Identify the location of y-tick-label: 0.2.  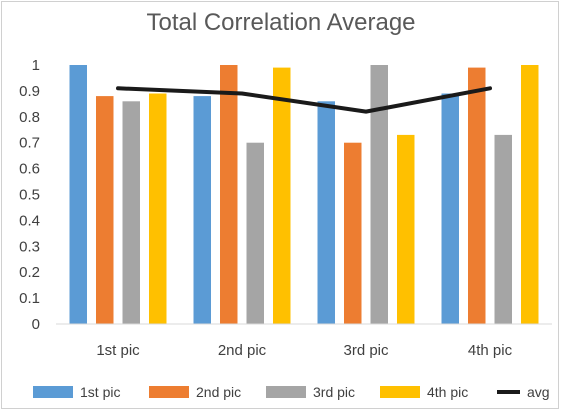
(29, 272).